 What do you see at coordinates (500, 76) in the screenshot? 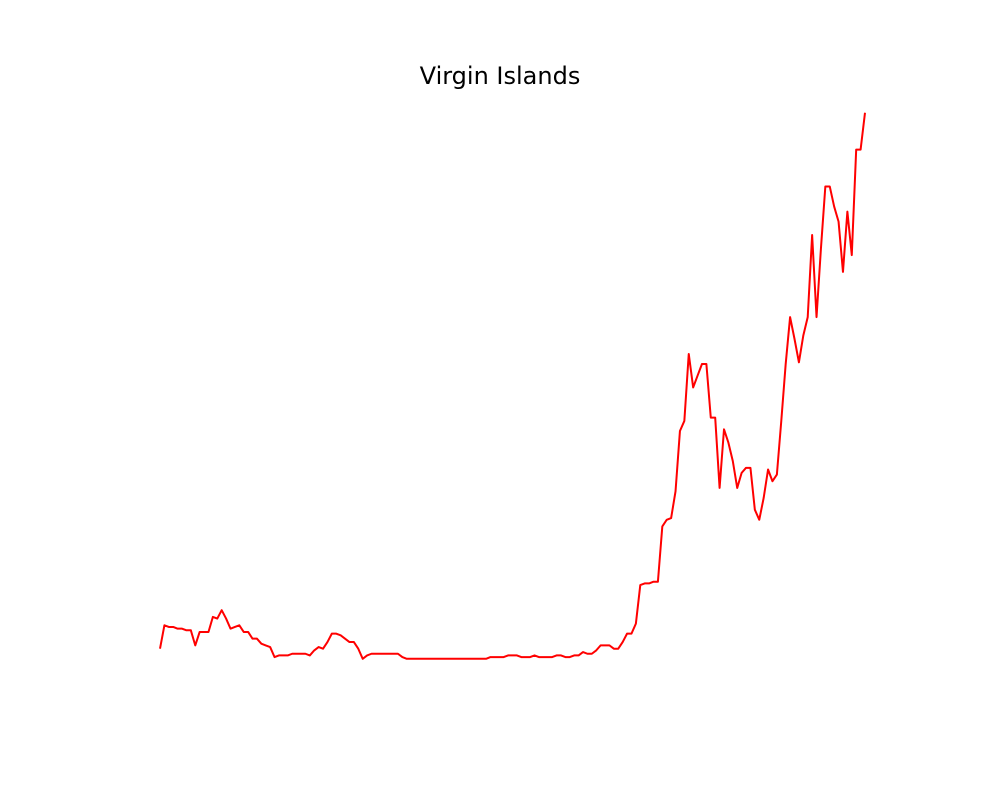
I see `chart-title: Virgin Islands` at bounding box center [500, 76].